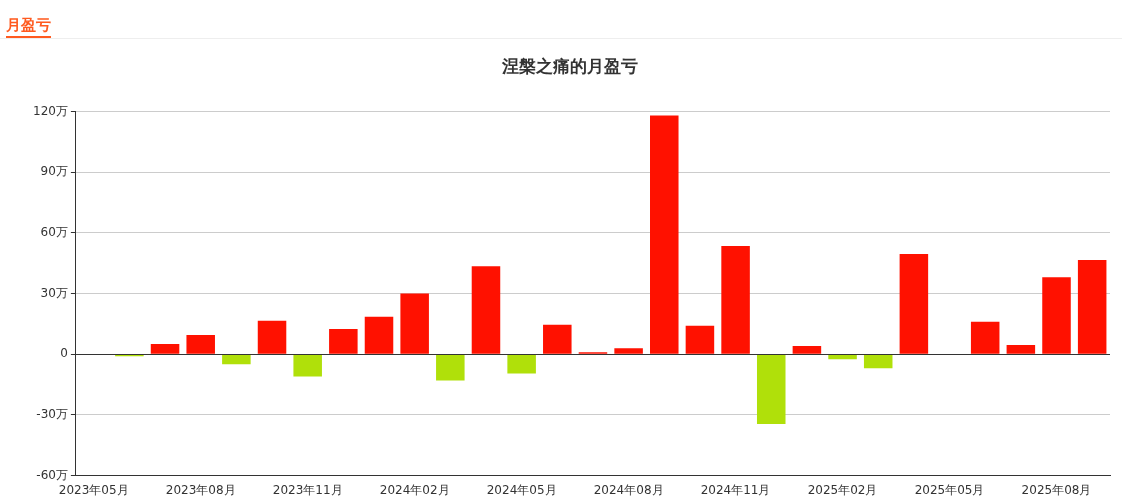  Describe the element at coordinates (54, 231) in the screenshot. I see `y-tick-label: 60万` at that location.